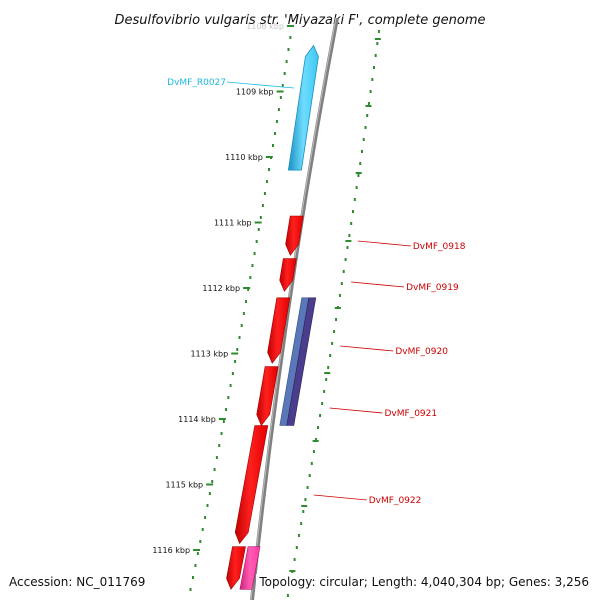  Describe the element at coordinates (171, 550) in the screenshot. I see `ruler-tick-label: 1116 kbp` at that location.